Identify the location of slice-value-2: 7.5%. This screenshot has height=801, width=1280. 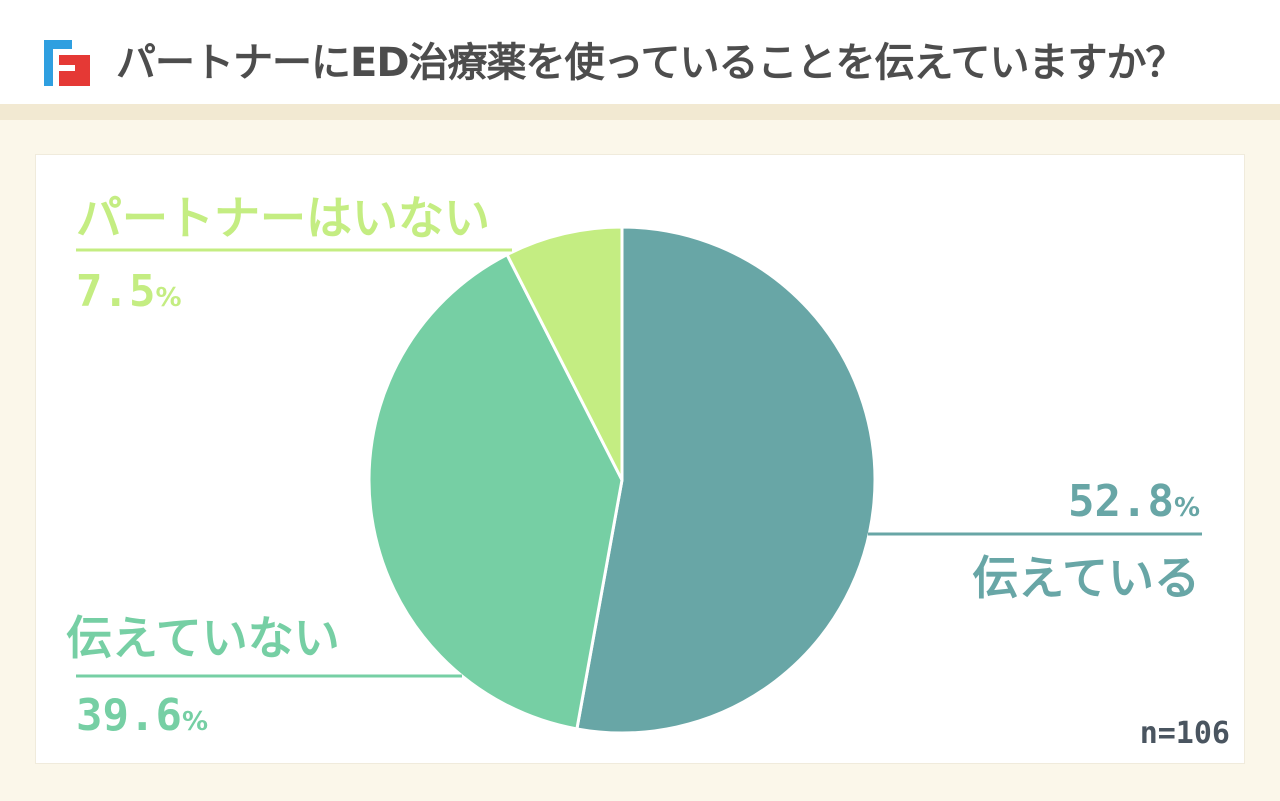
(129, 291).